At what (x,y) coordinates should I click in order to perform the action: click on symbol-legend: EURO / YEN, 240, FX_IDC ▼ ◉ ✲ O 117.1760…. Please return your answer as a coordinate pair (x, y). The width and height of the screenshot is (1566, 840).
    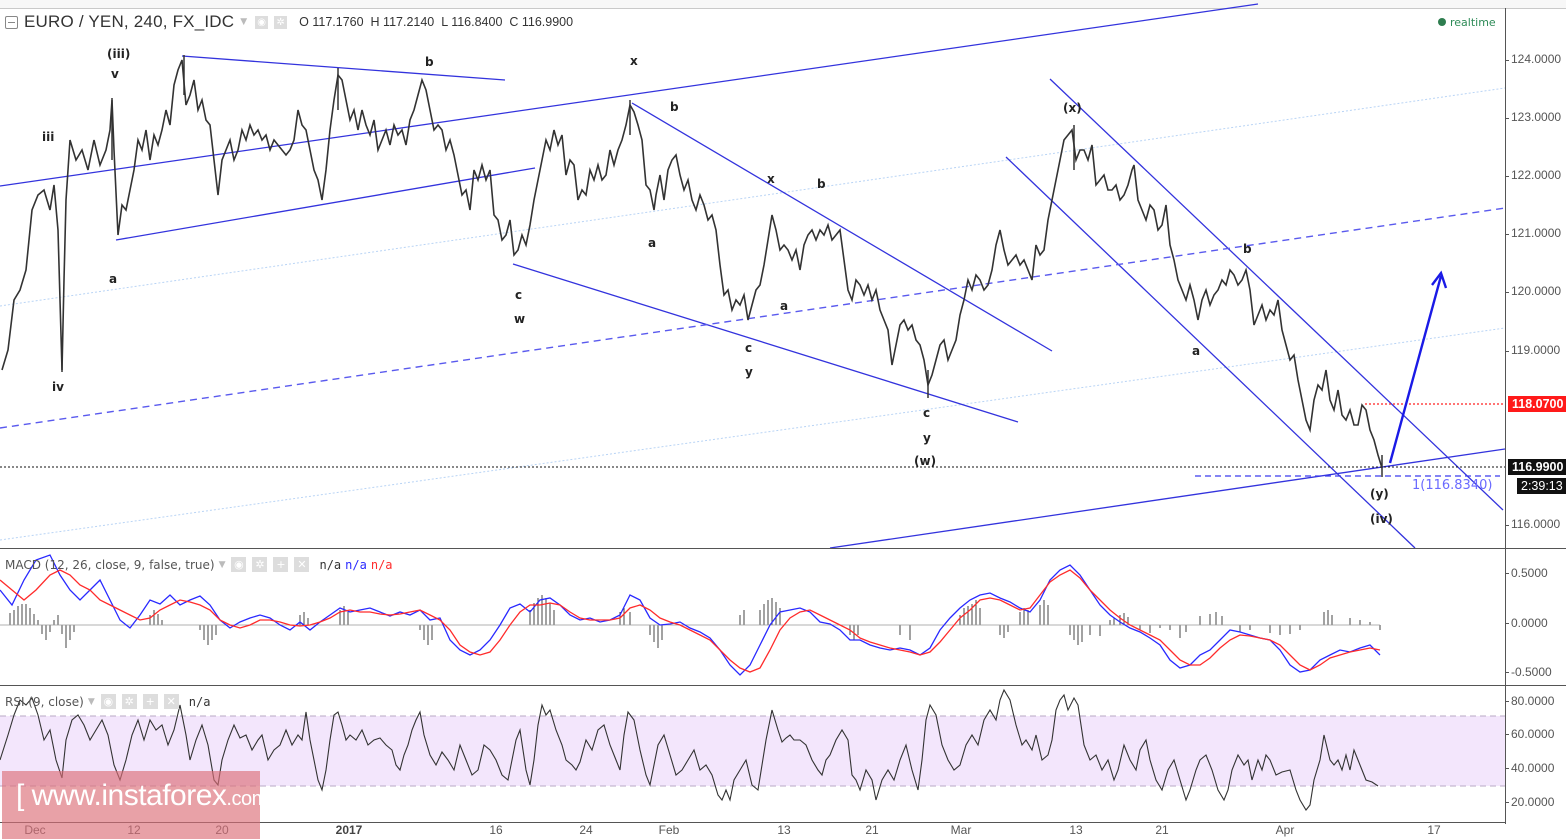
    Looking at the image, I should click on (289, 22).